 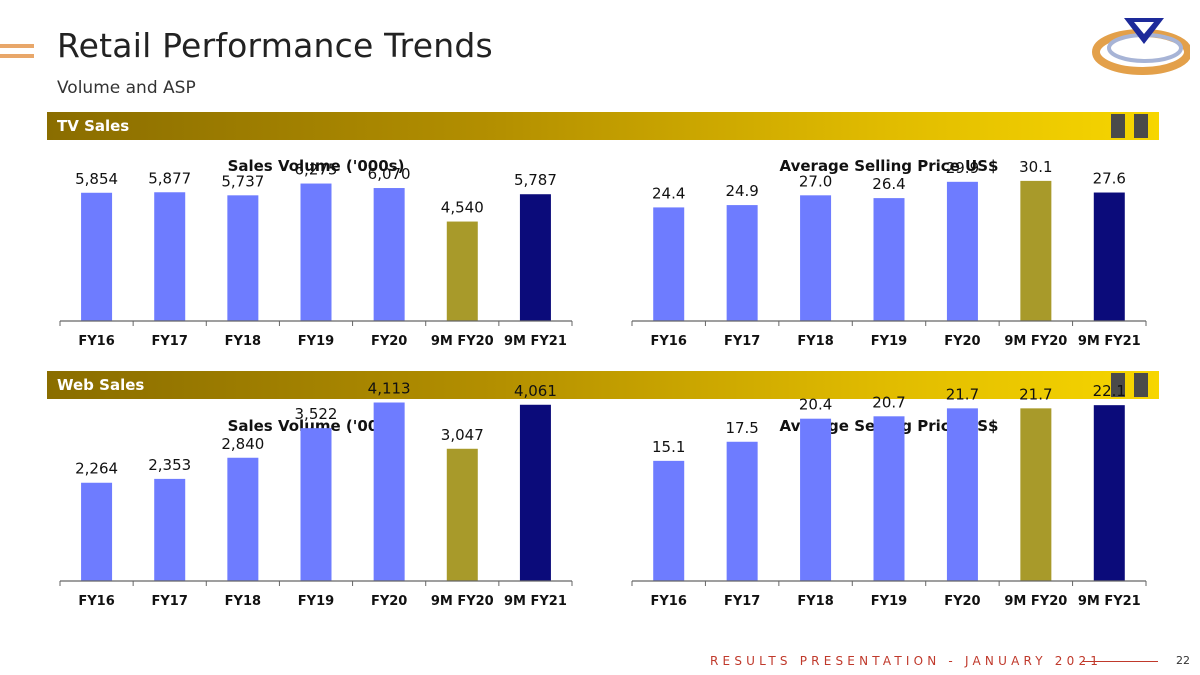 I want to click on chart-0-value-label-4: 6,070, so click(x=389, y=174).